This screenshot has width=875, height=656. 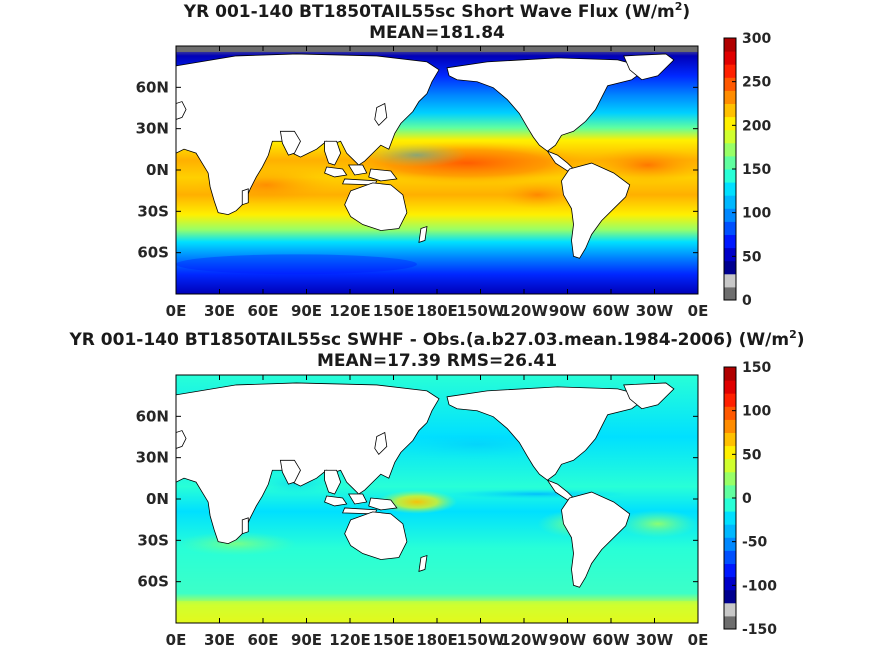 What do you see at coordinates (756, 83) in the screenshot?
I see `colorbar-tick-label: 250` at bounding box center [756, 83].